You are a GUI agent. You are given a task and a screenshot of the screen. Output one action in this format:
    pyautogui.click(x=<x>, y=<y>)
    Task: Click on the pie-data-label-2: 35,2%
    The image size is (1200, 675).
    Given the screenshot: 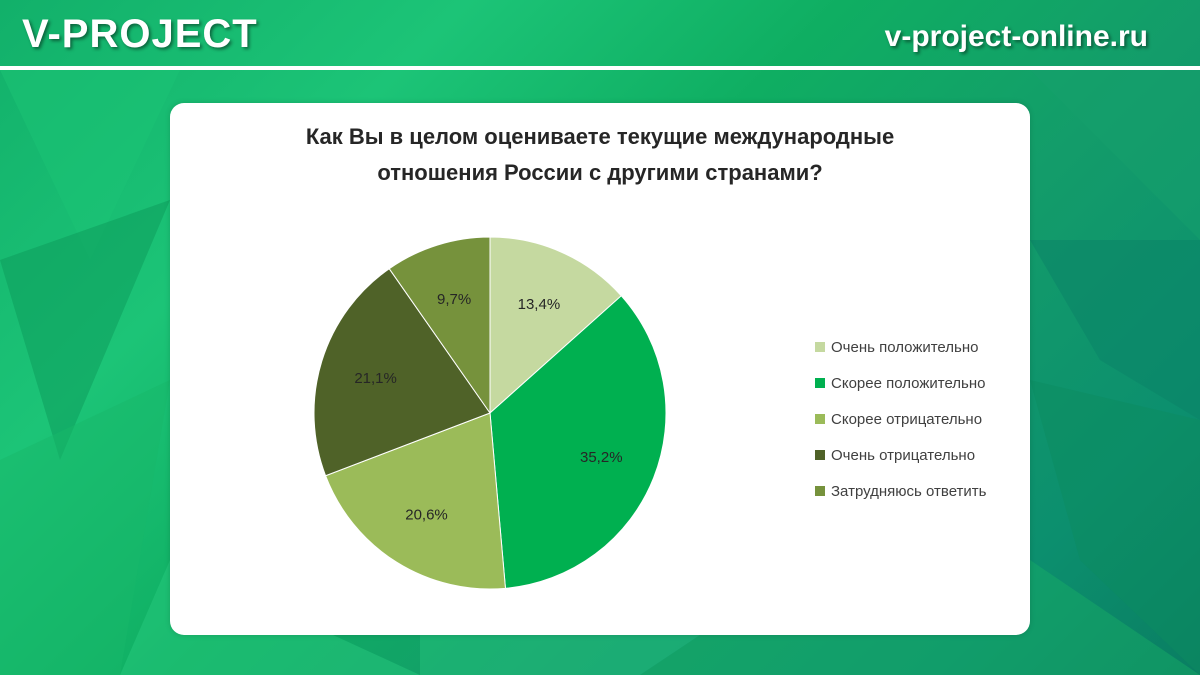 What is the action you would take?
    pyautogui.click(x=601, y=457)
    